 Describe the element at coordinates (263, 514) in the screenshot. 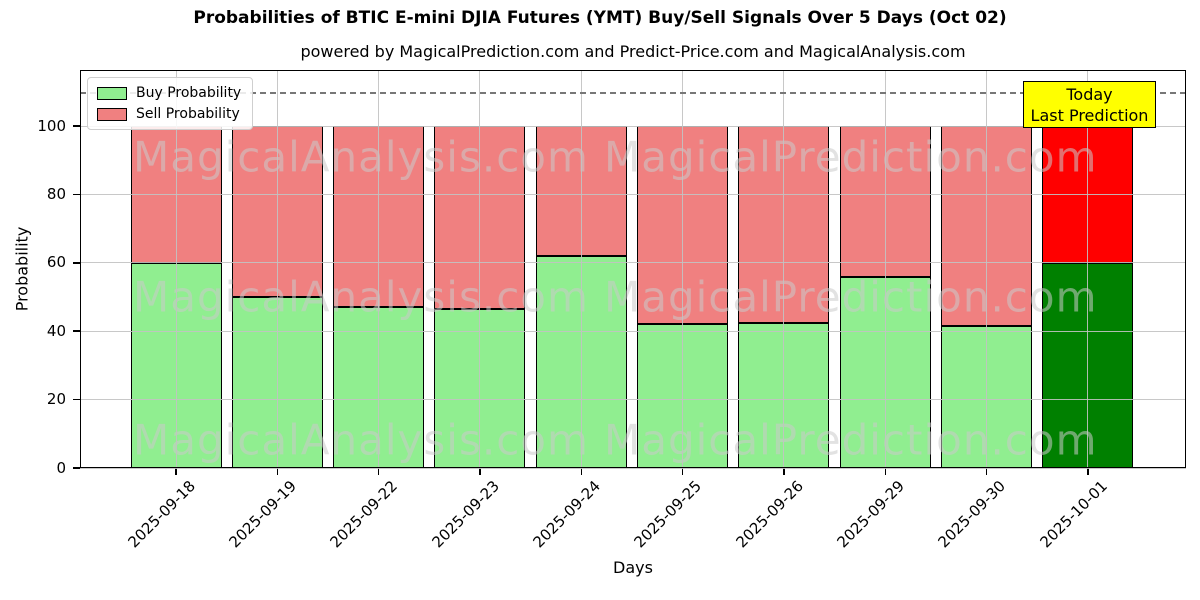

I see `x-tick-label: 2025-09-19` at that location.